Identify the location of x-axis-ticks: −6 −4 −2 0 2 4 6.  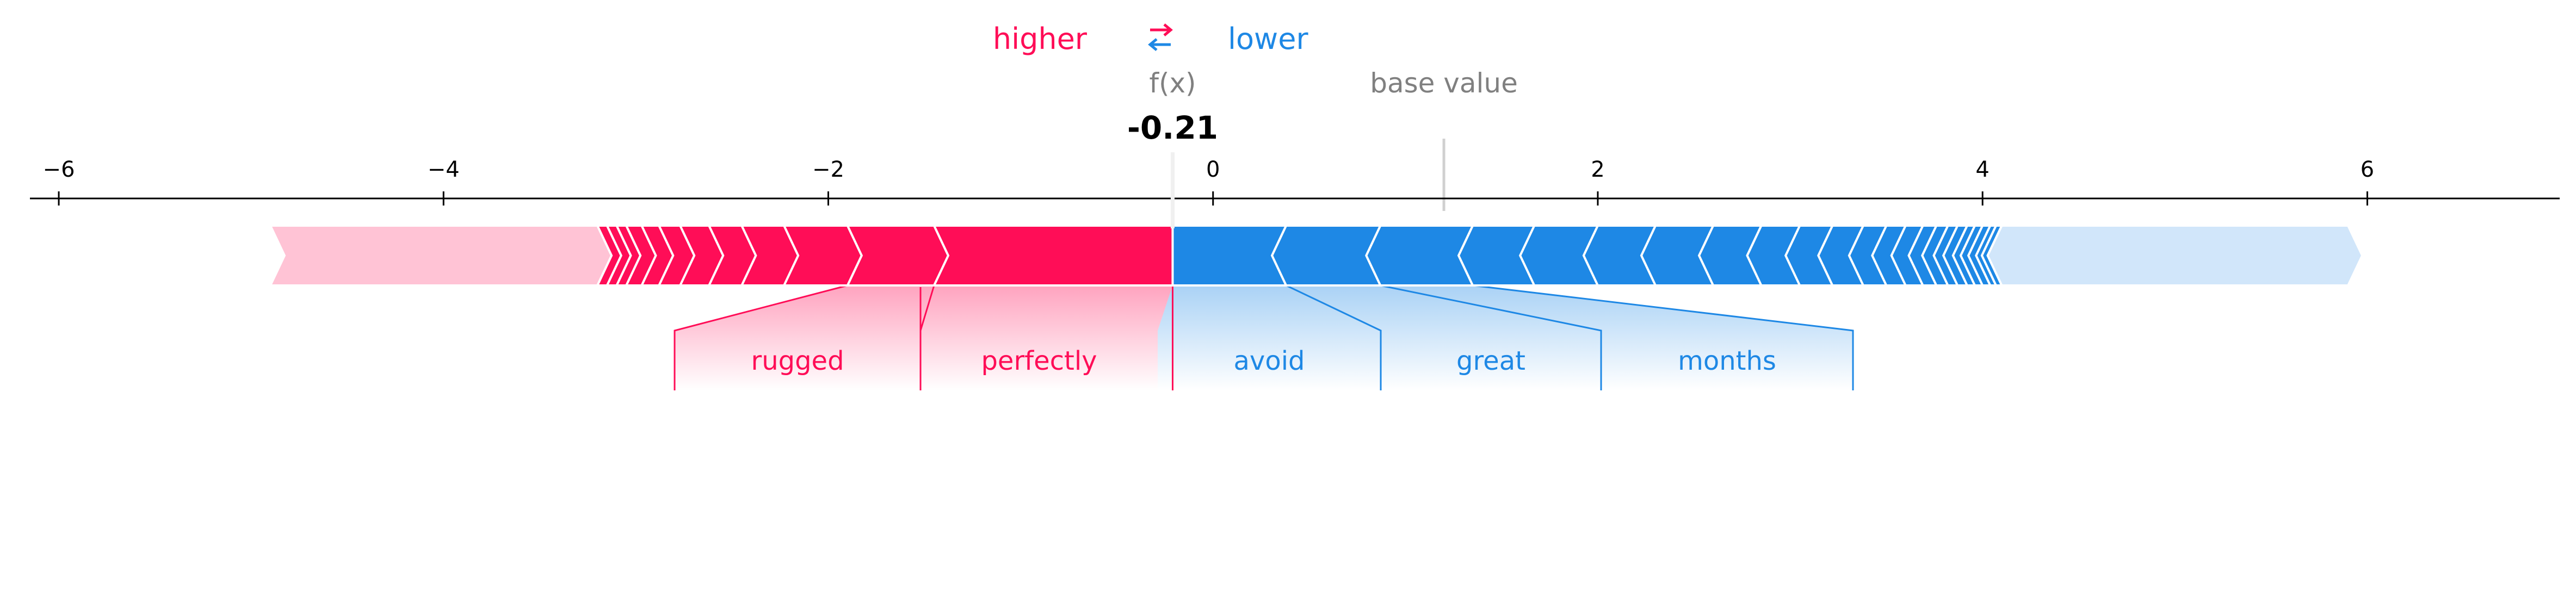
(1209, 181).